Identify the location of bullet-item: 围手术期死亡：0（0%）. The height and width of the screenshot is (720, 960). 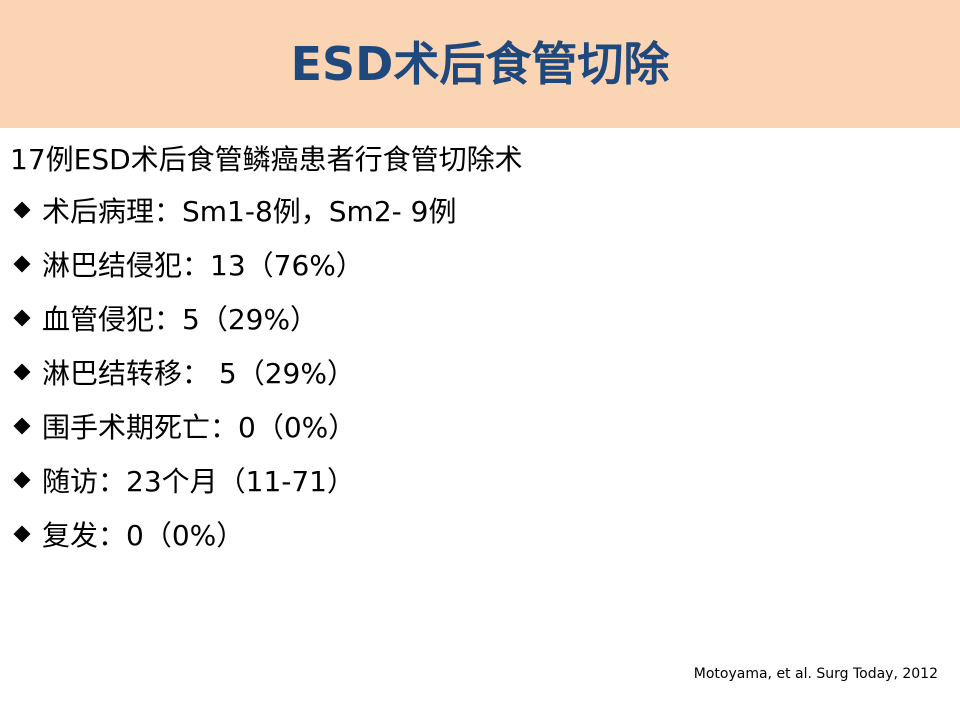
(184, 426).